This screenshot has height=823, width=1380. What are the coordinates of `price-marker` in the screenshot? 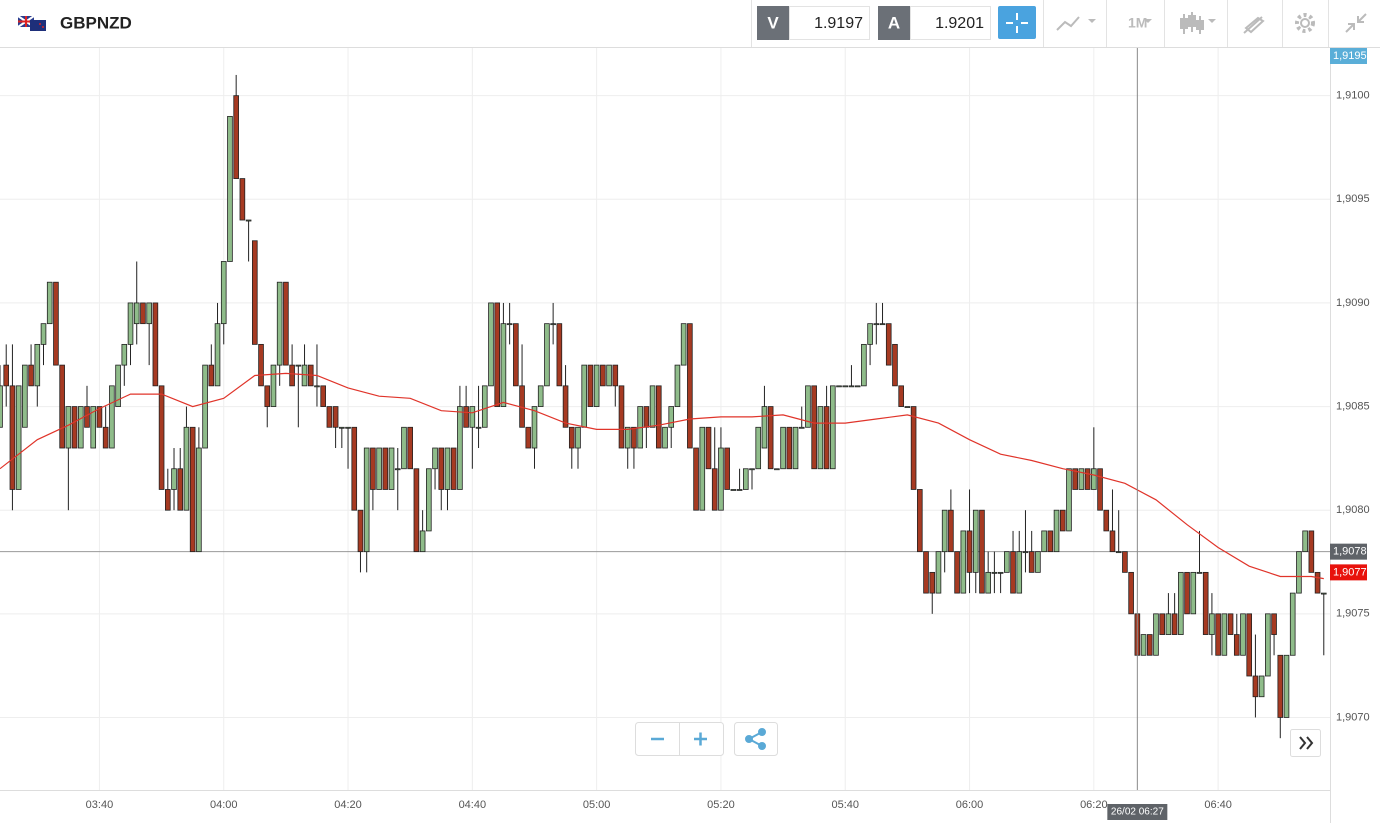 It's located at (1348, 572).